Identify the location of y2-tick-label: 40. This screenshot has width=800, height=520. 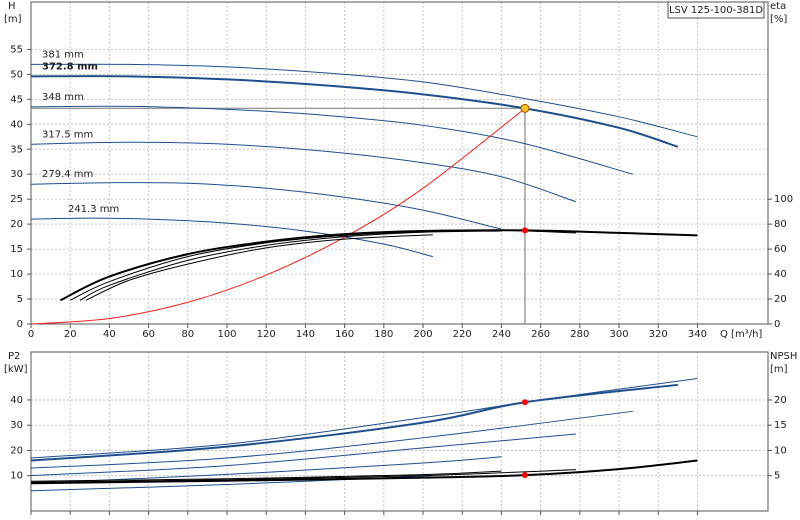
(780, 274).